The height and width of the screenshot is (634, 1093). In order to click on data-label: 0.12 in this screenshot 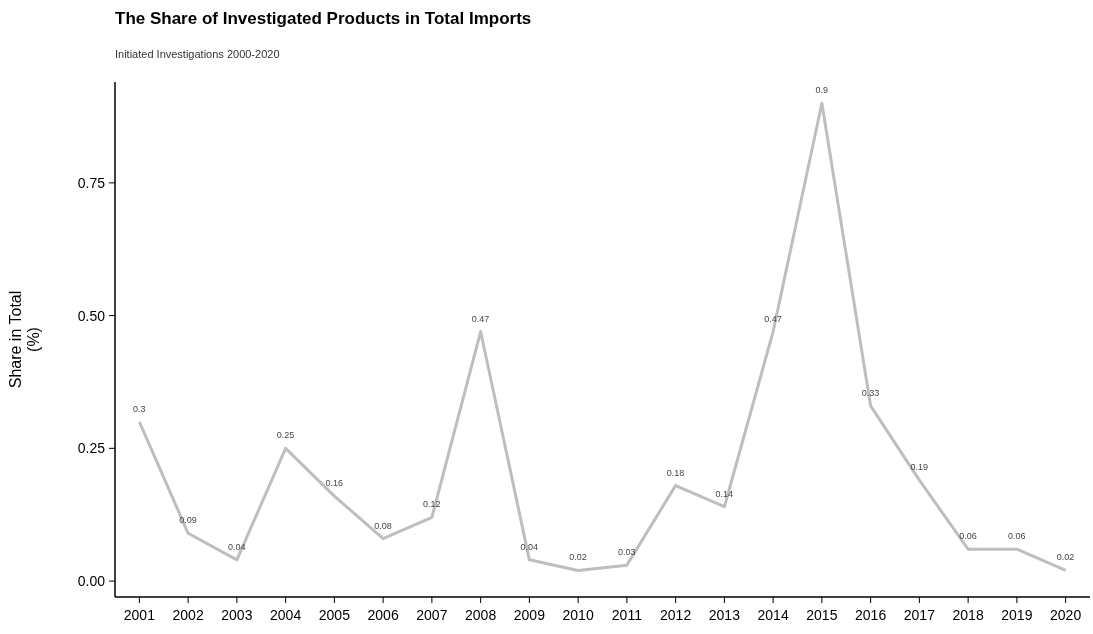, I will do `click(432, 504)`.